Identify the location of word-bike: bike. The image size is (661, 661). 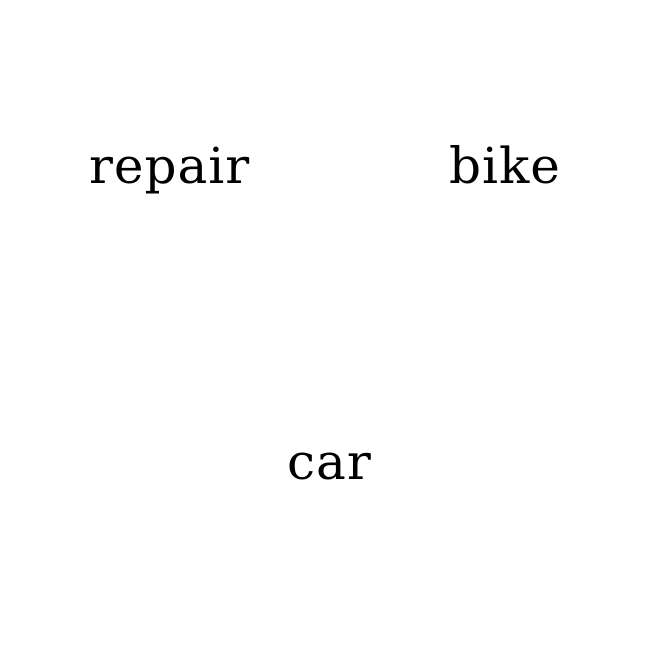
(505, 166).